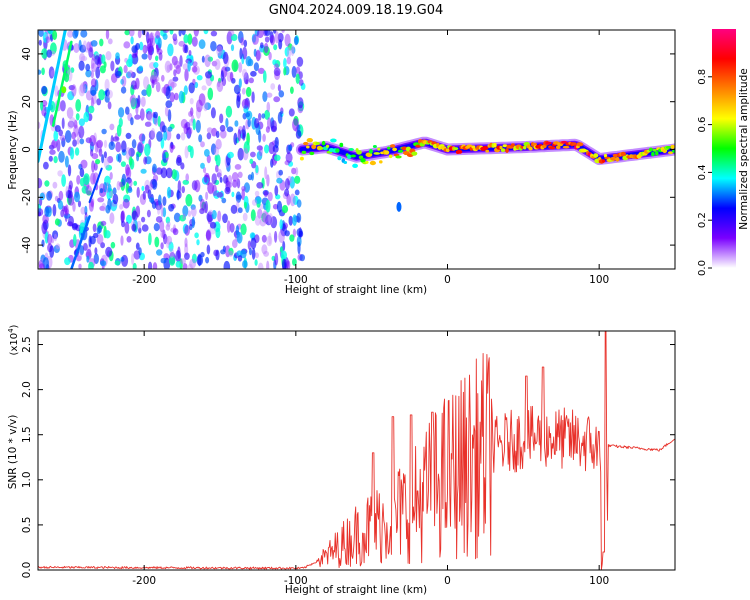 The image size is (750, 600). What do you see at coordinates (599, 280) in the screenshot?
I see `spectrogram-x-tick-label: 100` at bounding box center [599, 280].